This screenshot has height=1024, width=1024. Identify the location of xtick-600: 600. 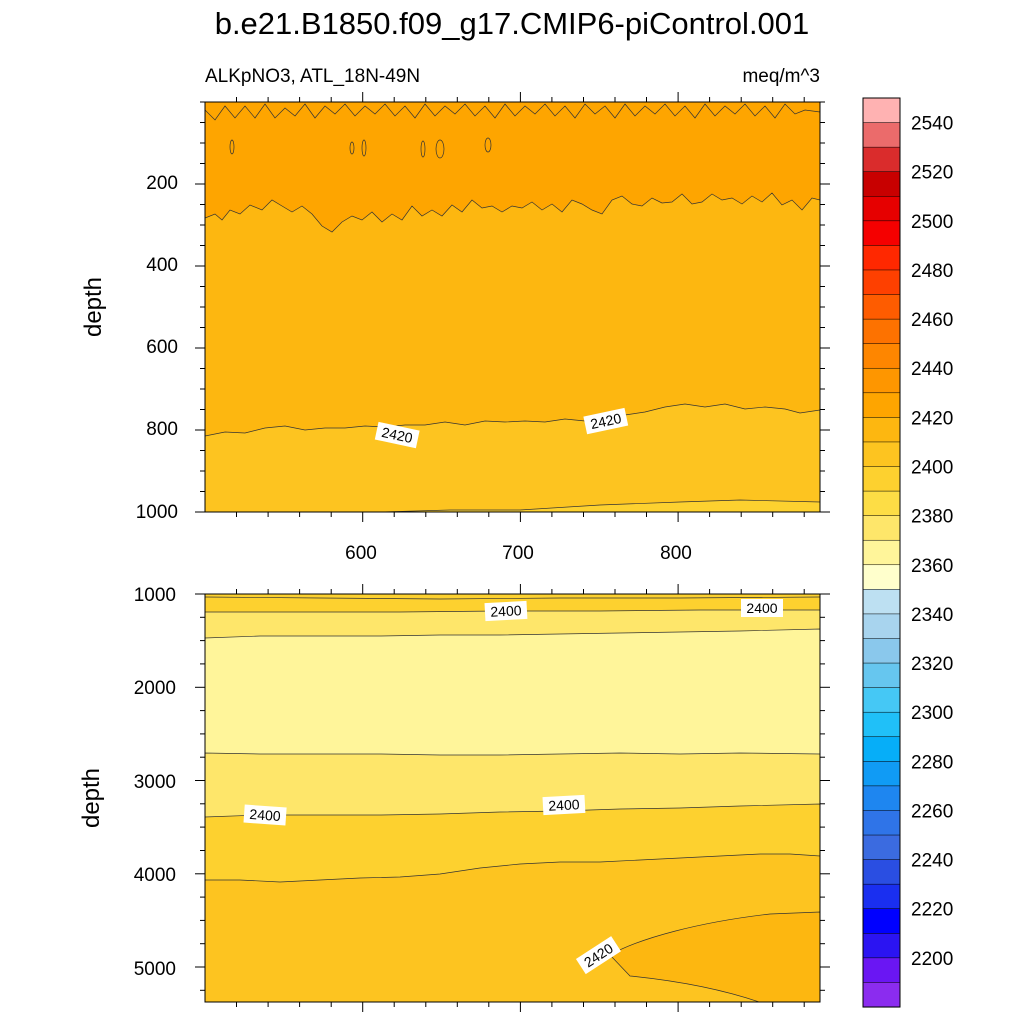
(361, 553).